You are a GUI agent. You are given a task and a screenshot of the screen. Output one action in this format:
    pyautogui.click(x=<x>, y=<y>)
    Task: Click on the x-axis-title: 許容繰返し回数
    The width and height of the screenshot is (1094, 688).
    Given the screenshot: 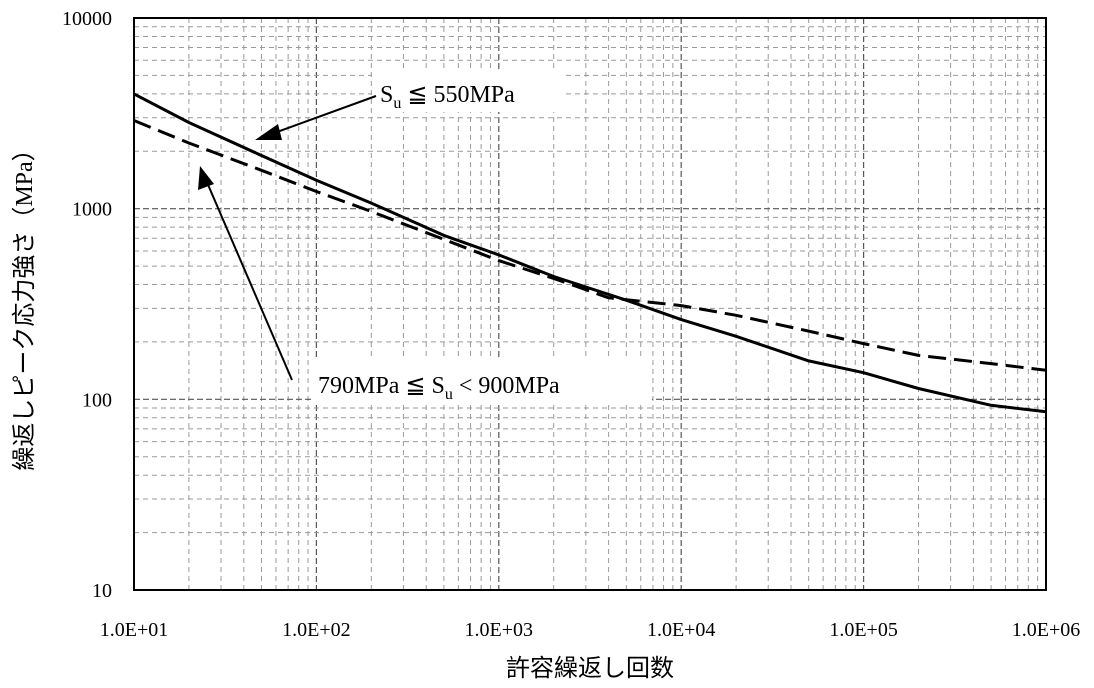 What is the action you would take?
    pyautogui.click(x=590, y=668)
    